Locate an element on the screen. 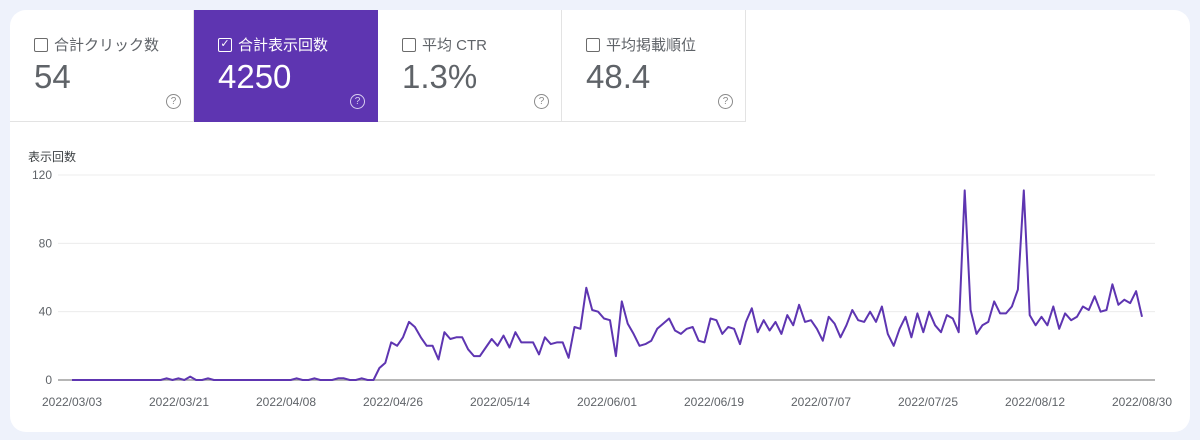 This screenshot has width=1200, height=440. x-tick-label: 2022/07/25 is located at coordinates (928, 402).